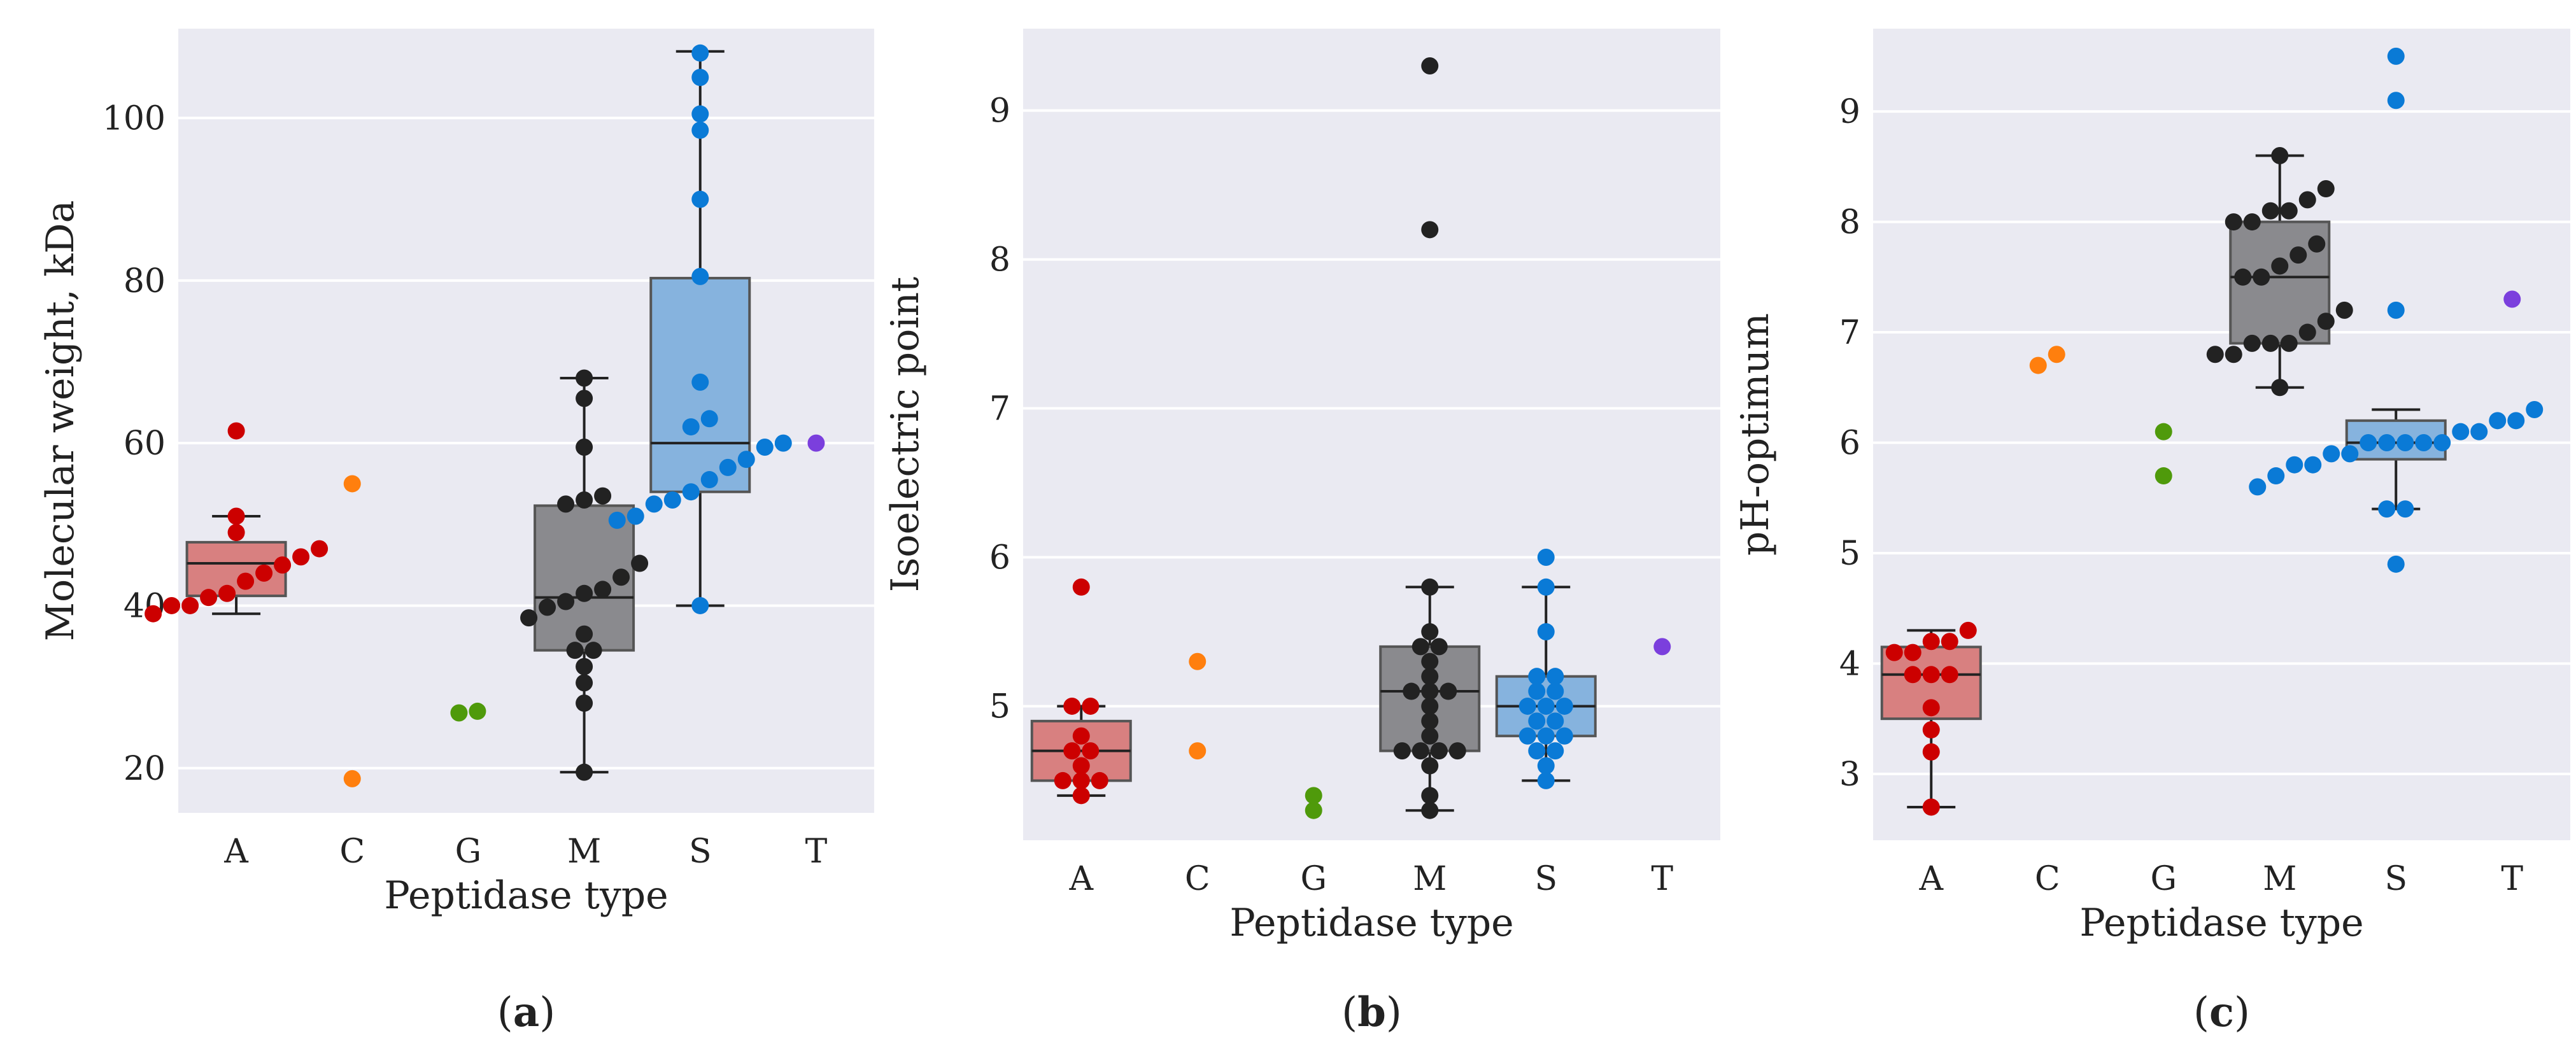  I want to click on y-axis-label: Molecular weight, kDa, so click(60, 421).